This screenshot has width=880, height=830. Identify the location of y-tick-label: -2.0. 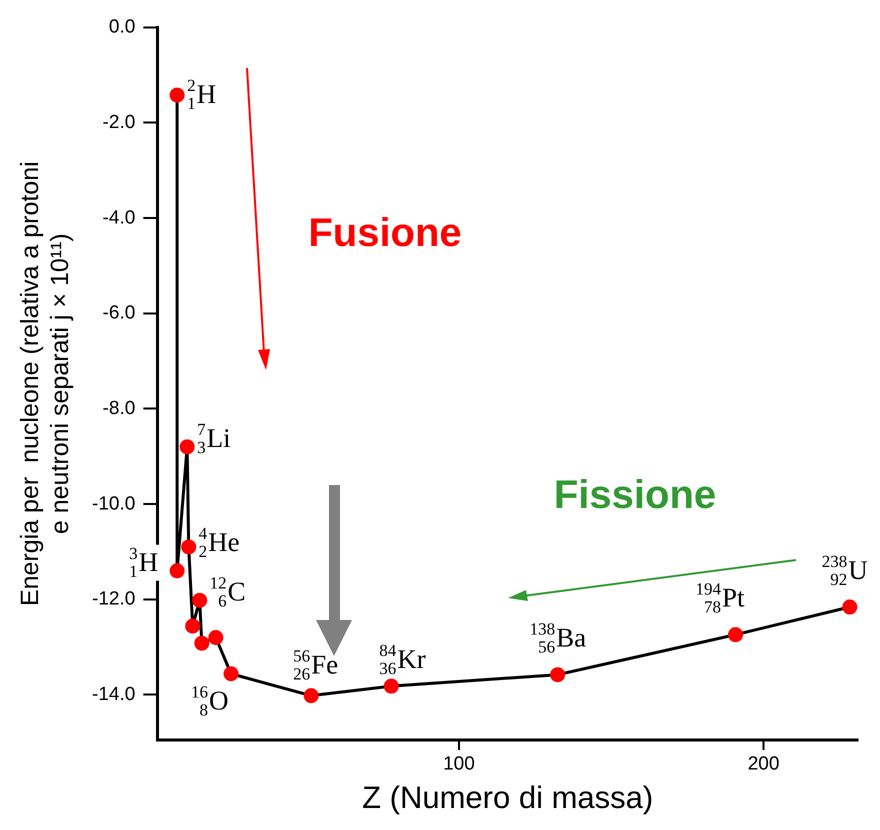
(119, 122).